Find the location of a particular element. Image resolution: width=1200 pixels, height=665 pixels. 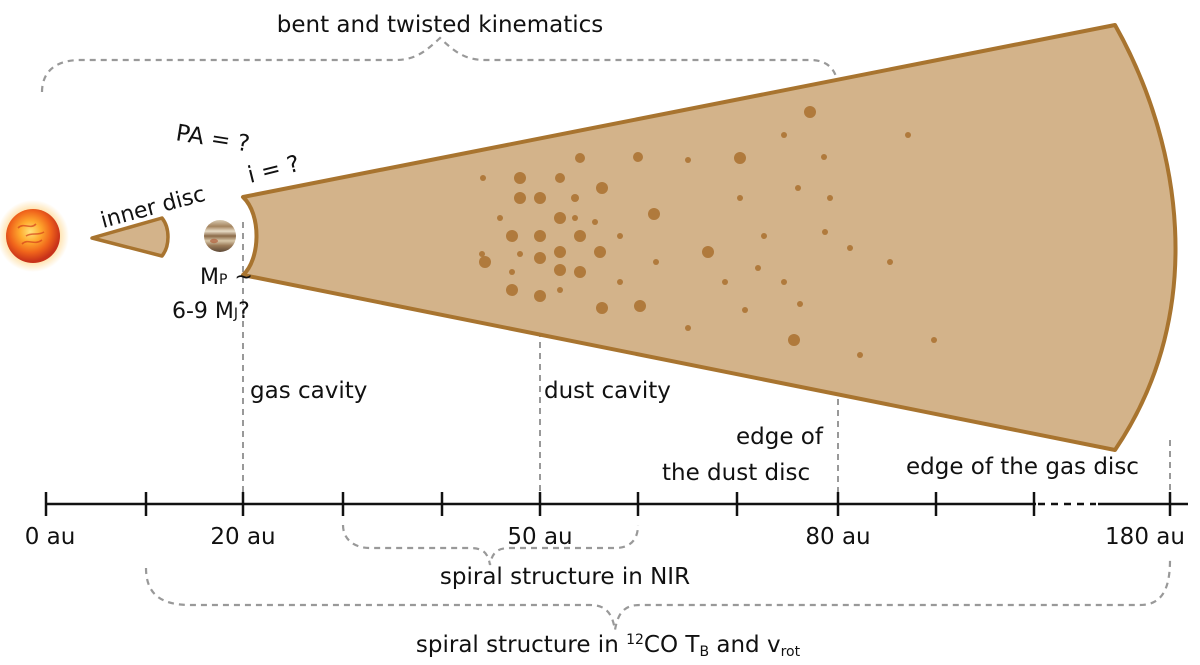

nir-brace is located at coordinates (490, 545).